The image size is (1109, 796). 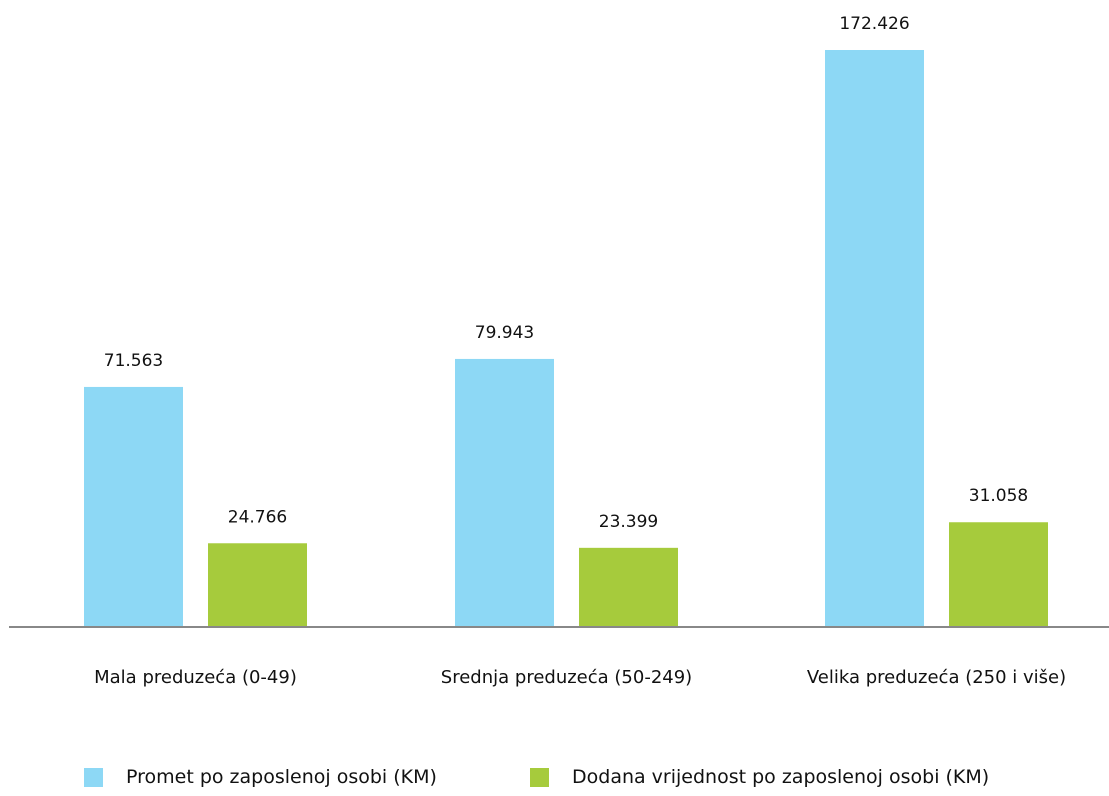 What do you see at coordinates (281, 777) in the screenshot?
I see `legend-label-promet: Promet po zaposlenoj osobi (KM)` at bounding box center [281, 777].